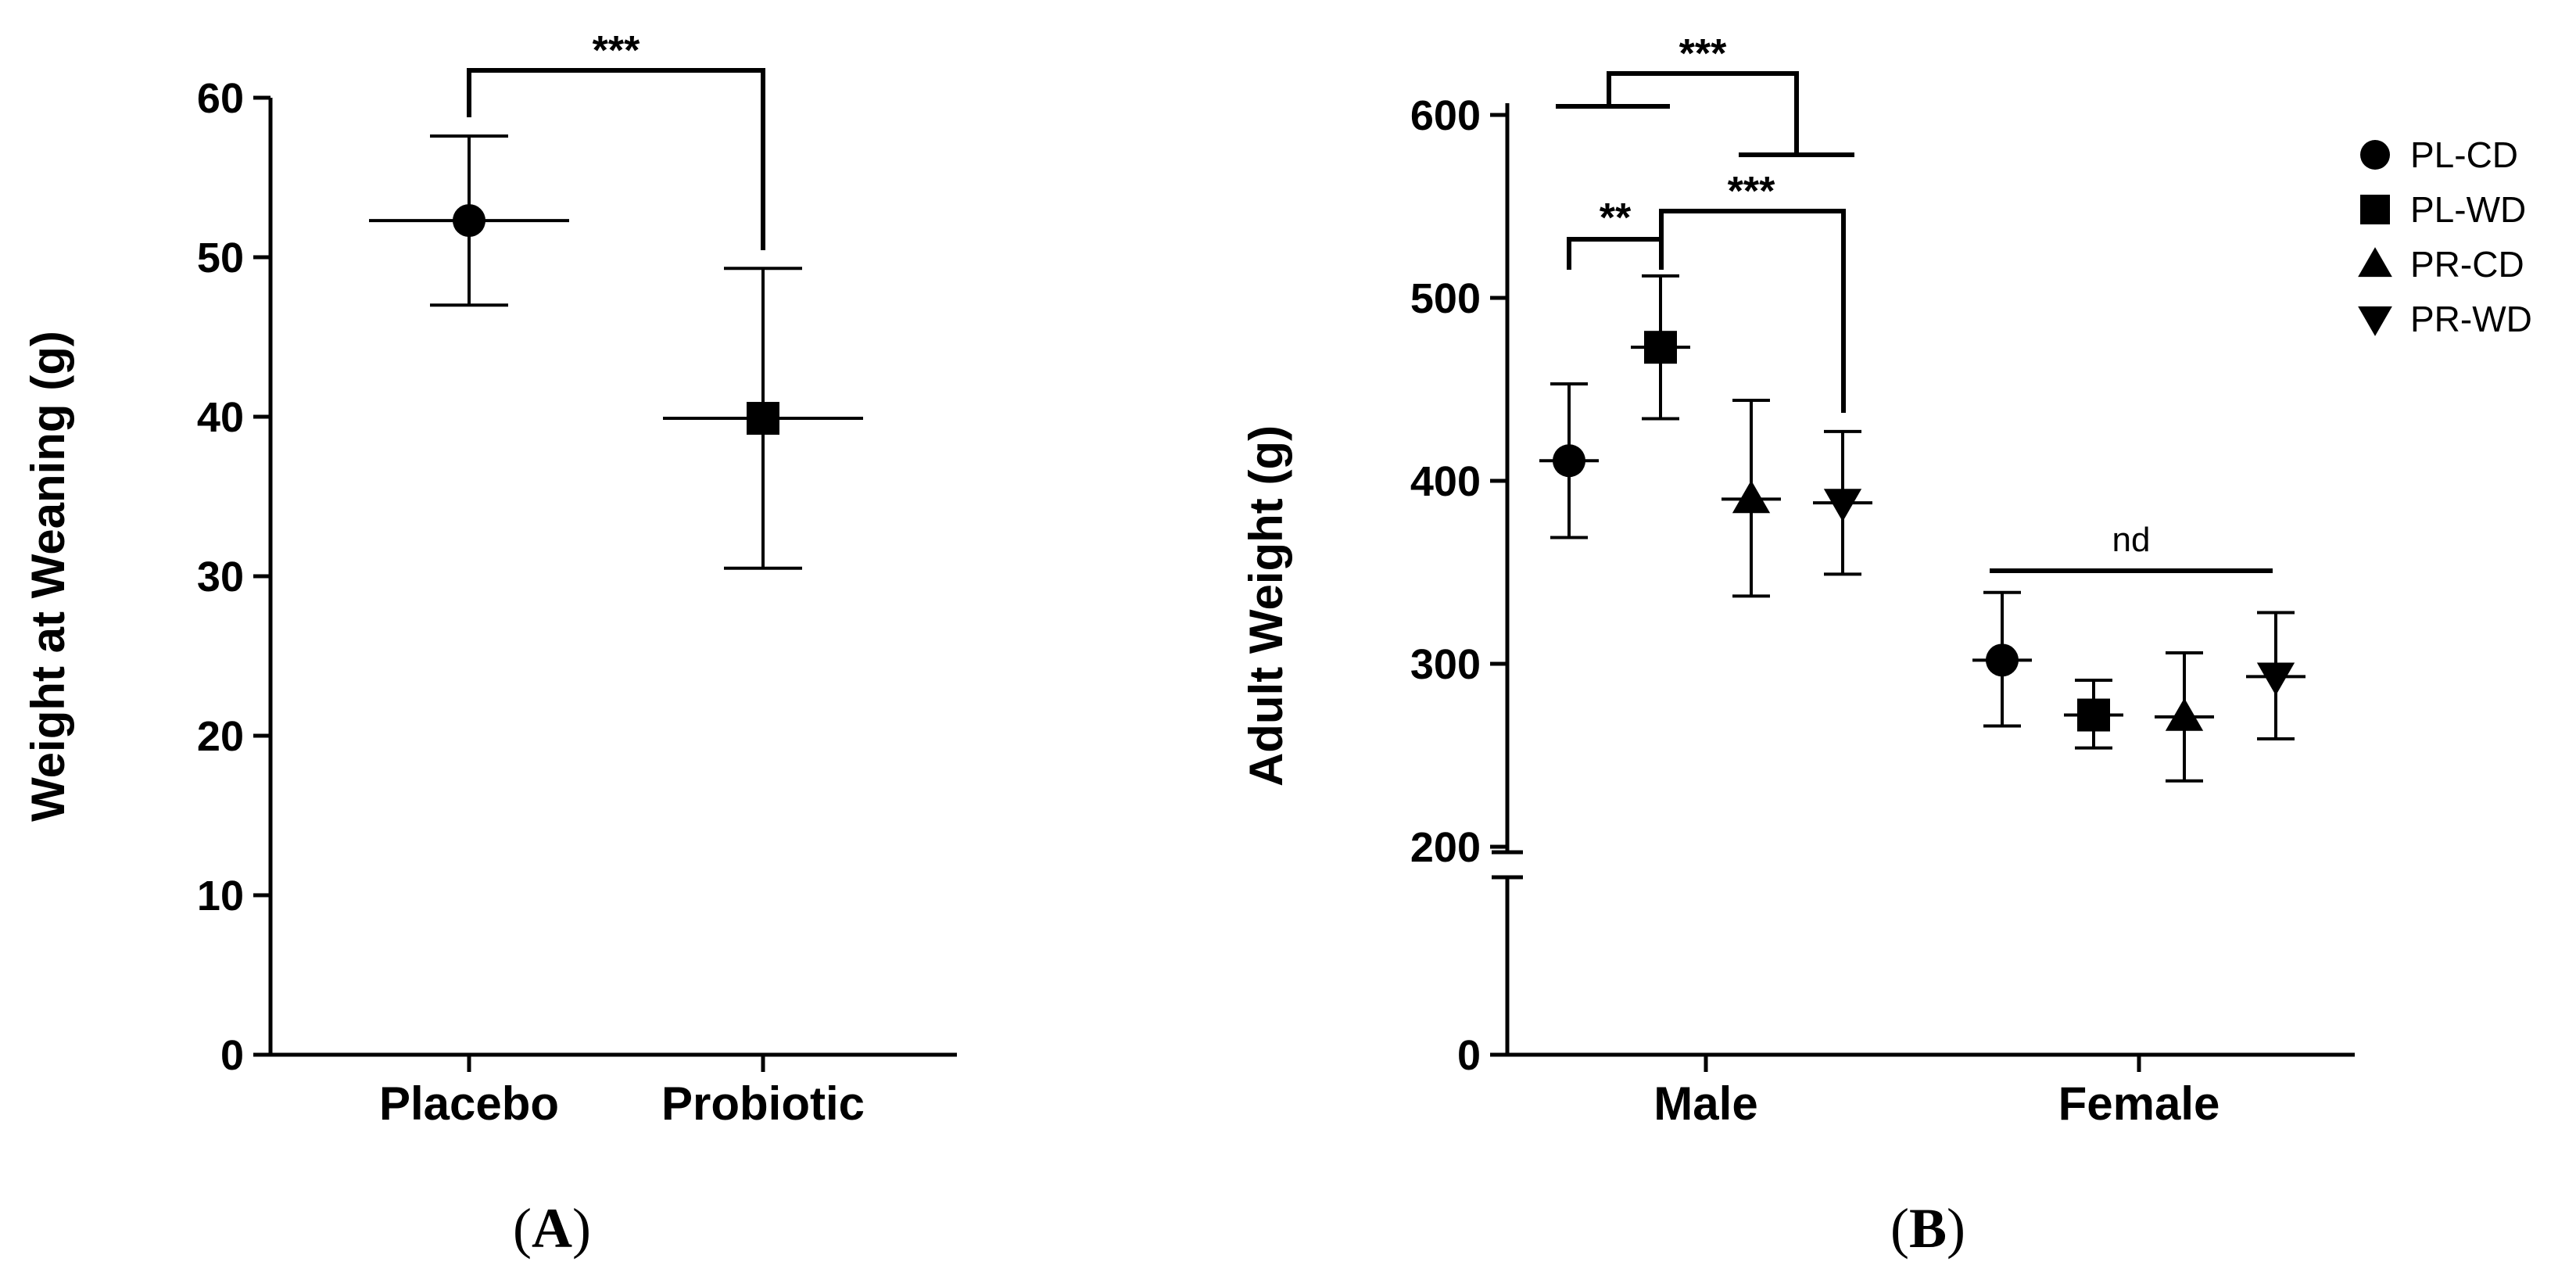 The height and width of the screenshot is (1276, 2576). What do you see at coordinates (469, 221) in the screenshot?
I see `panel-a-point-placebo` at bounding box center [469, 221].